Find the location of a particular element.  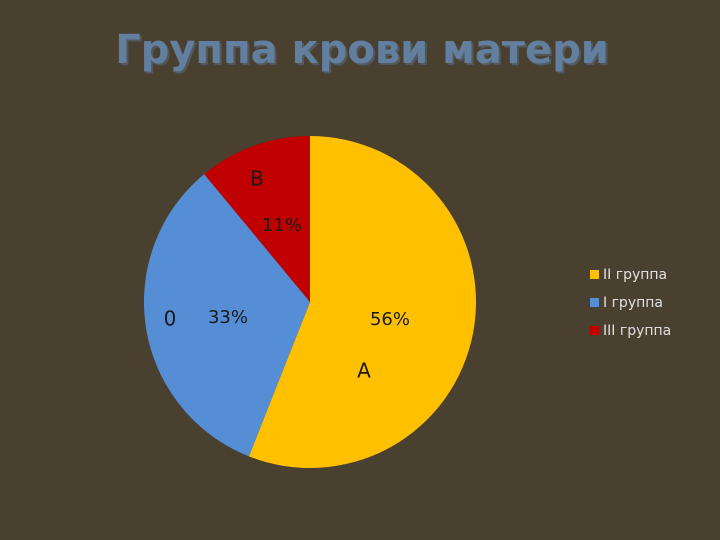

slice-annotation: B is located at coordinates (257, 179).